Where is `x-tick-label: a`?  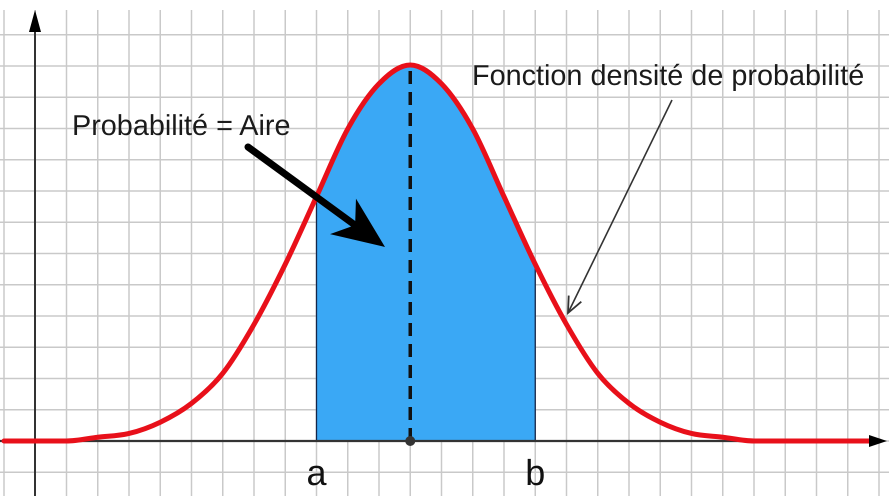
x-tick-label: a is located at coordinates (317, 472).